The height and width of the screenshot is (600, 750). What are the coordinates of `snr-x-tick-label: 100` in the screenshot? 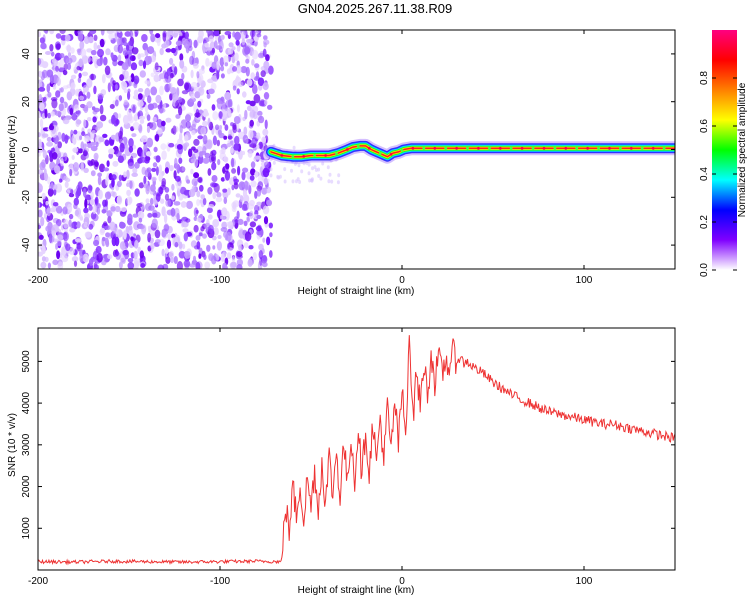 It's located at (584, 581).